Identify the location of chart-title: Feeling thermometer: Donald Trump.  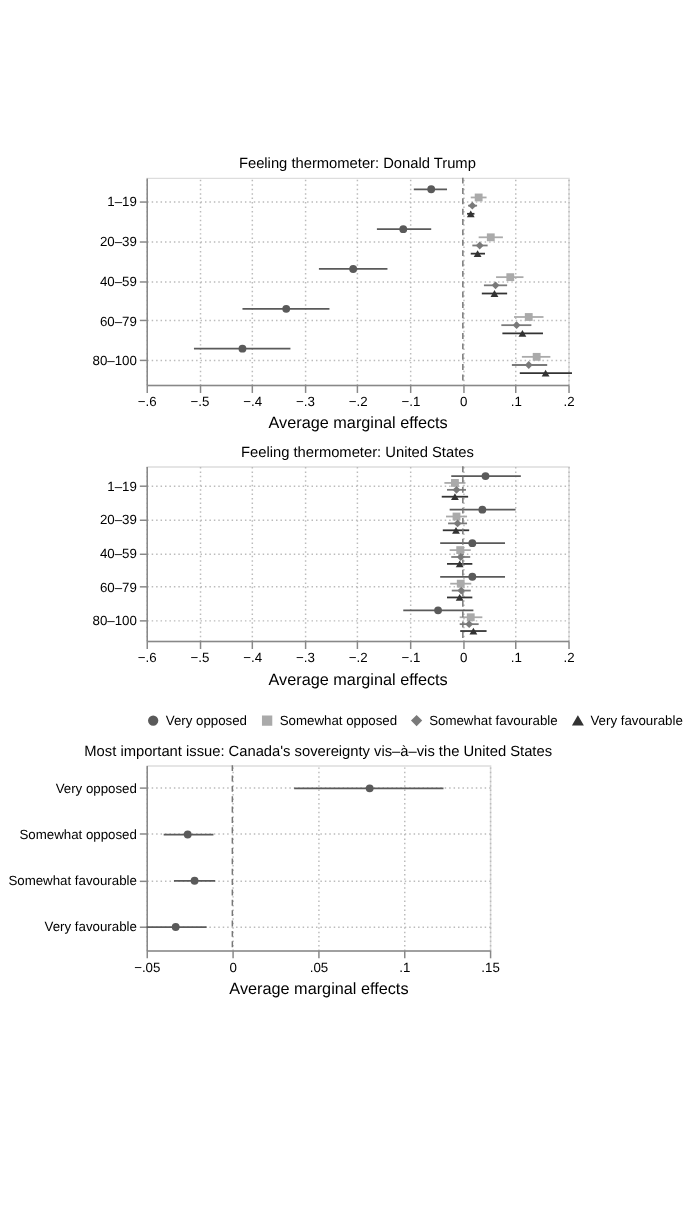
(357, 163).